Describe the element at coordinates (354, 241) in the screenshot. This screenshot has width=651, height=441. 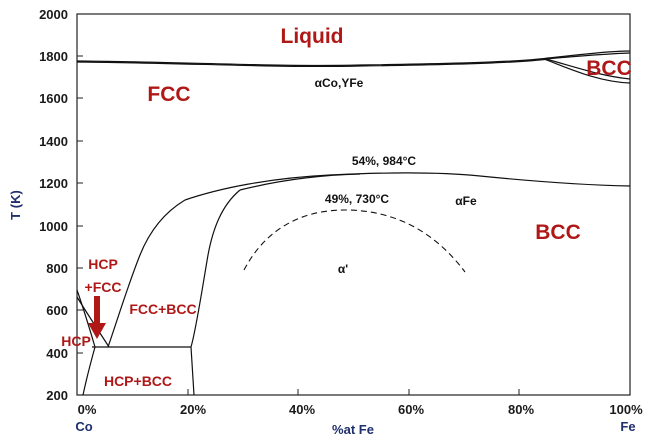
I see `ordering-dome` at that location.